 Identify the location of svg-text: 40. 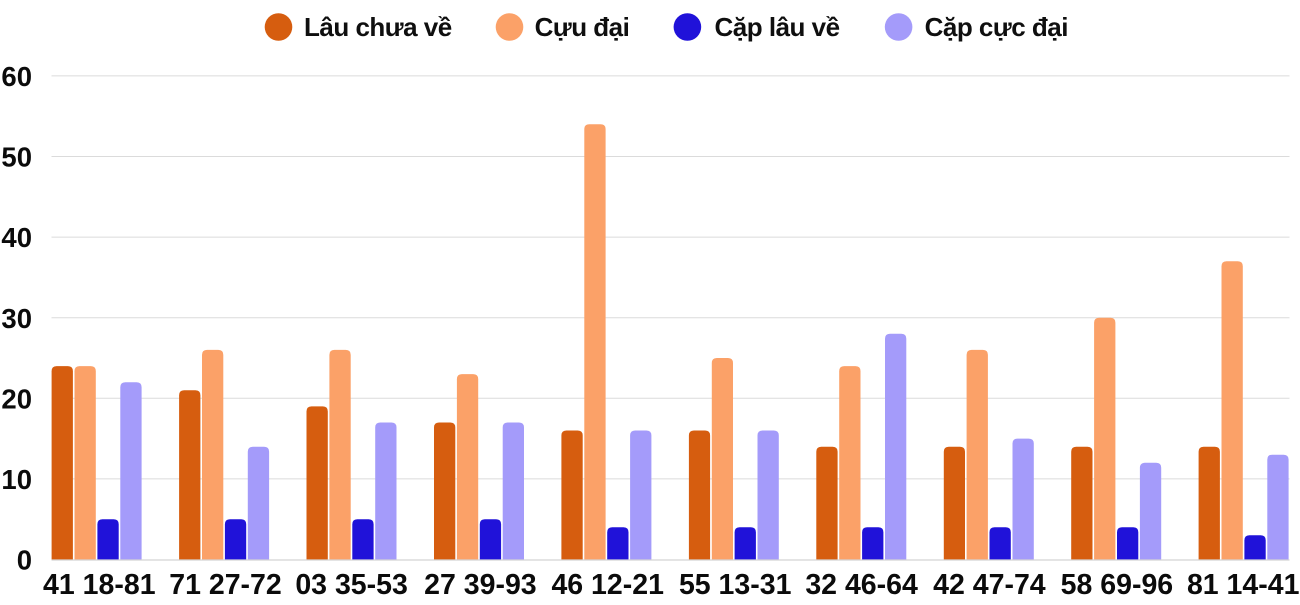
(16, 237).